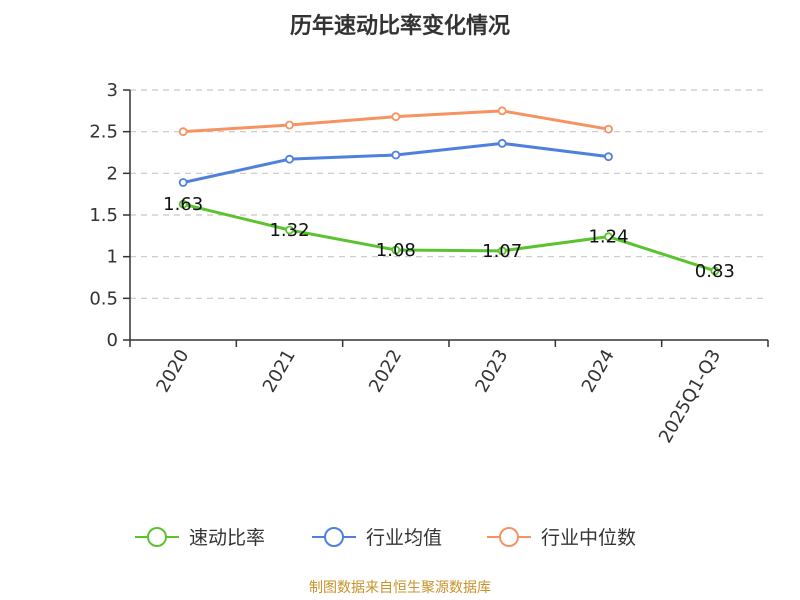 The height and width of the screenshot is (600, 800). I want to click on data-label: 0.83, so click(715, 271).